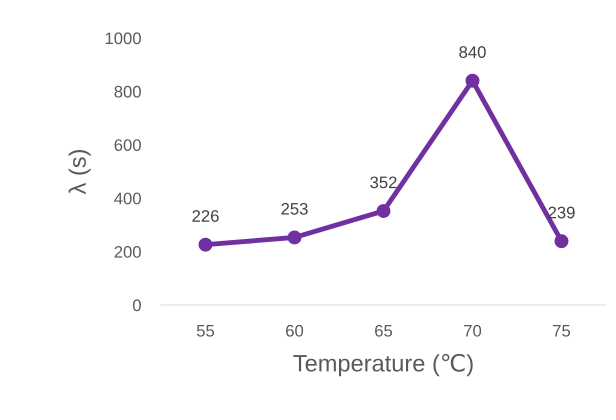 Image resolution: width=616 pixels, height=420 pixels. Describe the element at coordinates (472, 52) in the screenshot. I see `data-label: 840` at that location.